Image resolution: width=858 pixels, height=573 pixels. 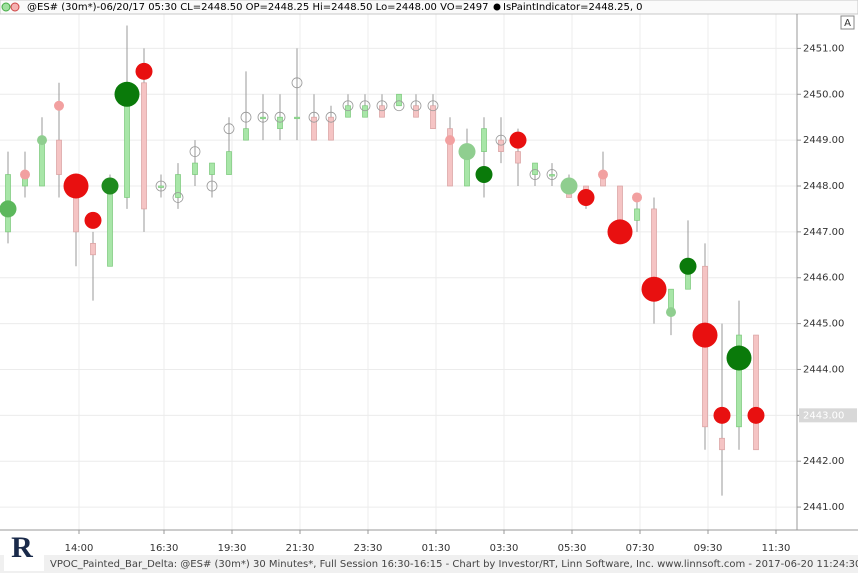 I want to click on x-tick-label: 09:30, so click(x=708, y=548).